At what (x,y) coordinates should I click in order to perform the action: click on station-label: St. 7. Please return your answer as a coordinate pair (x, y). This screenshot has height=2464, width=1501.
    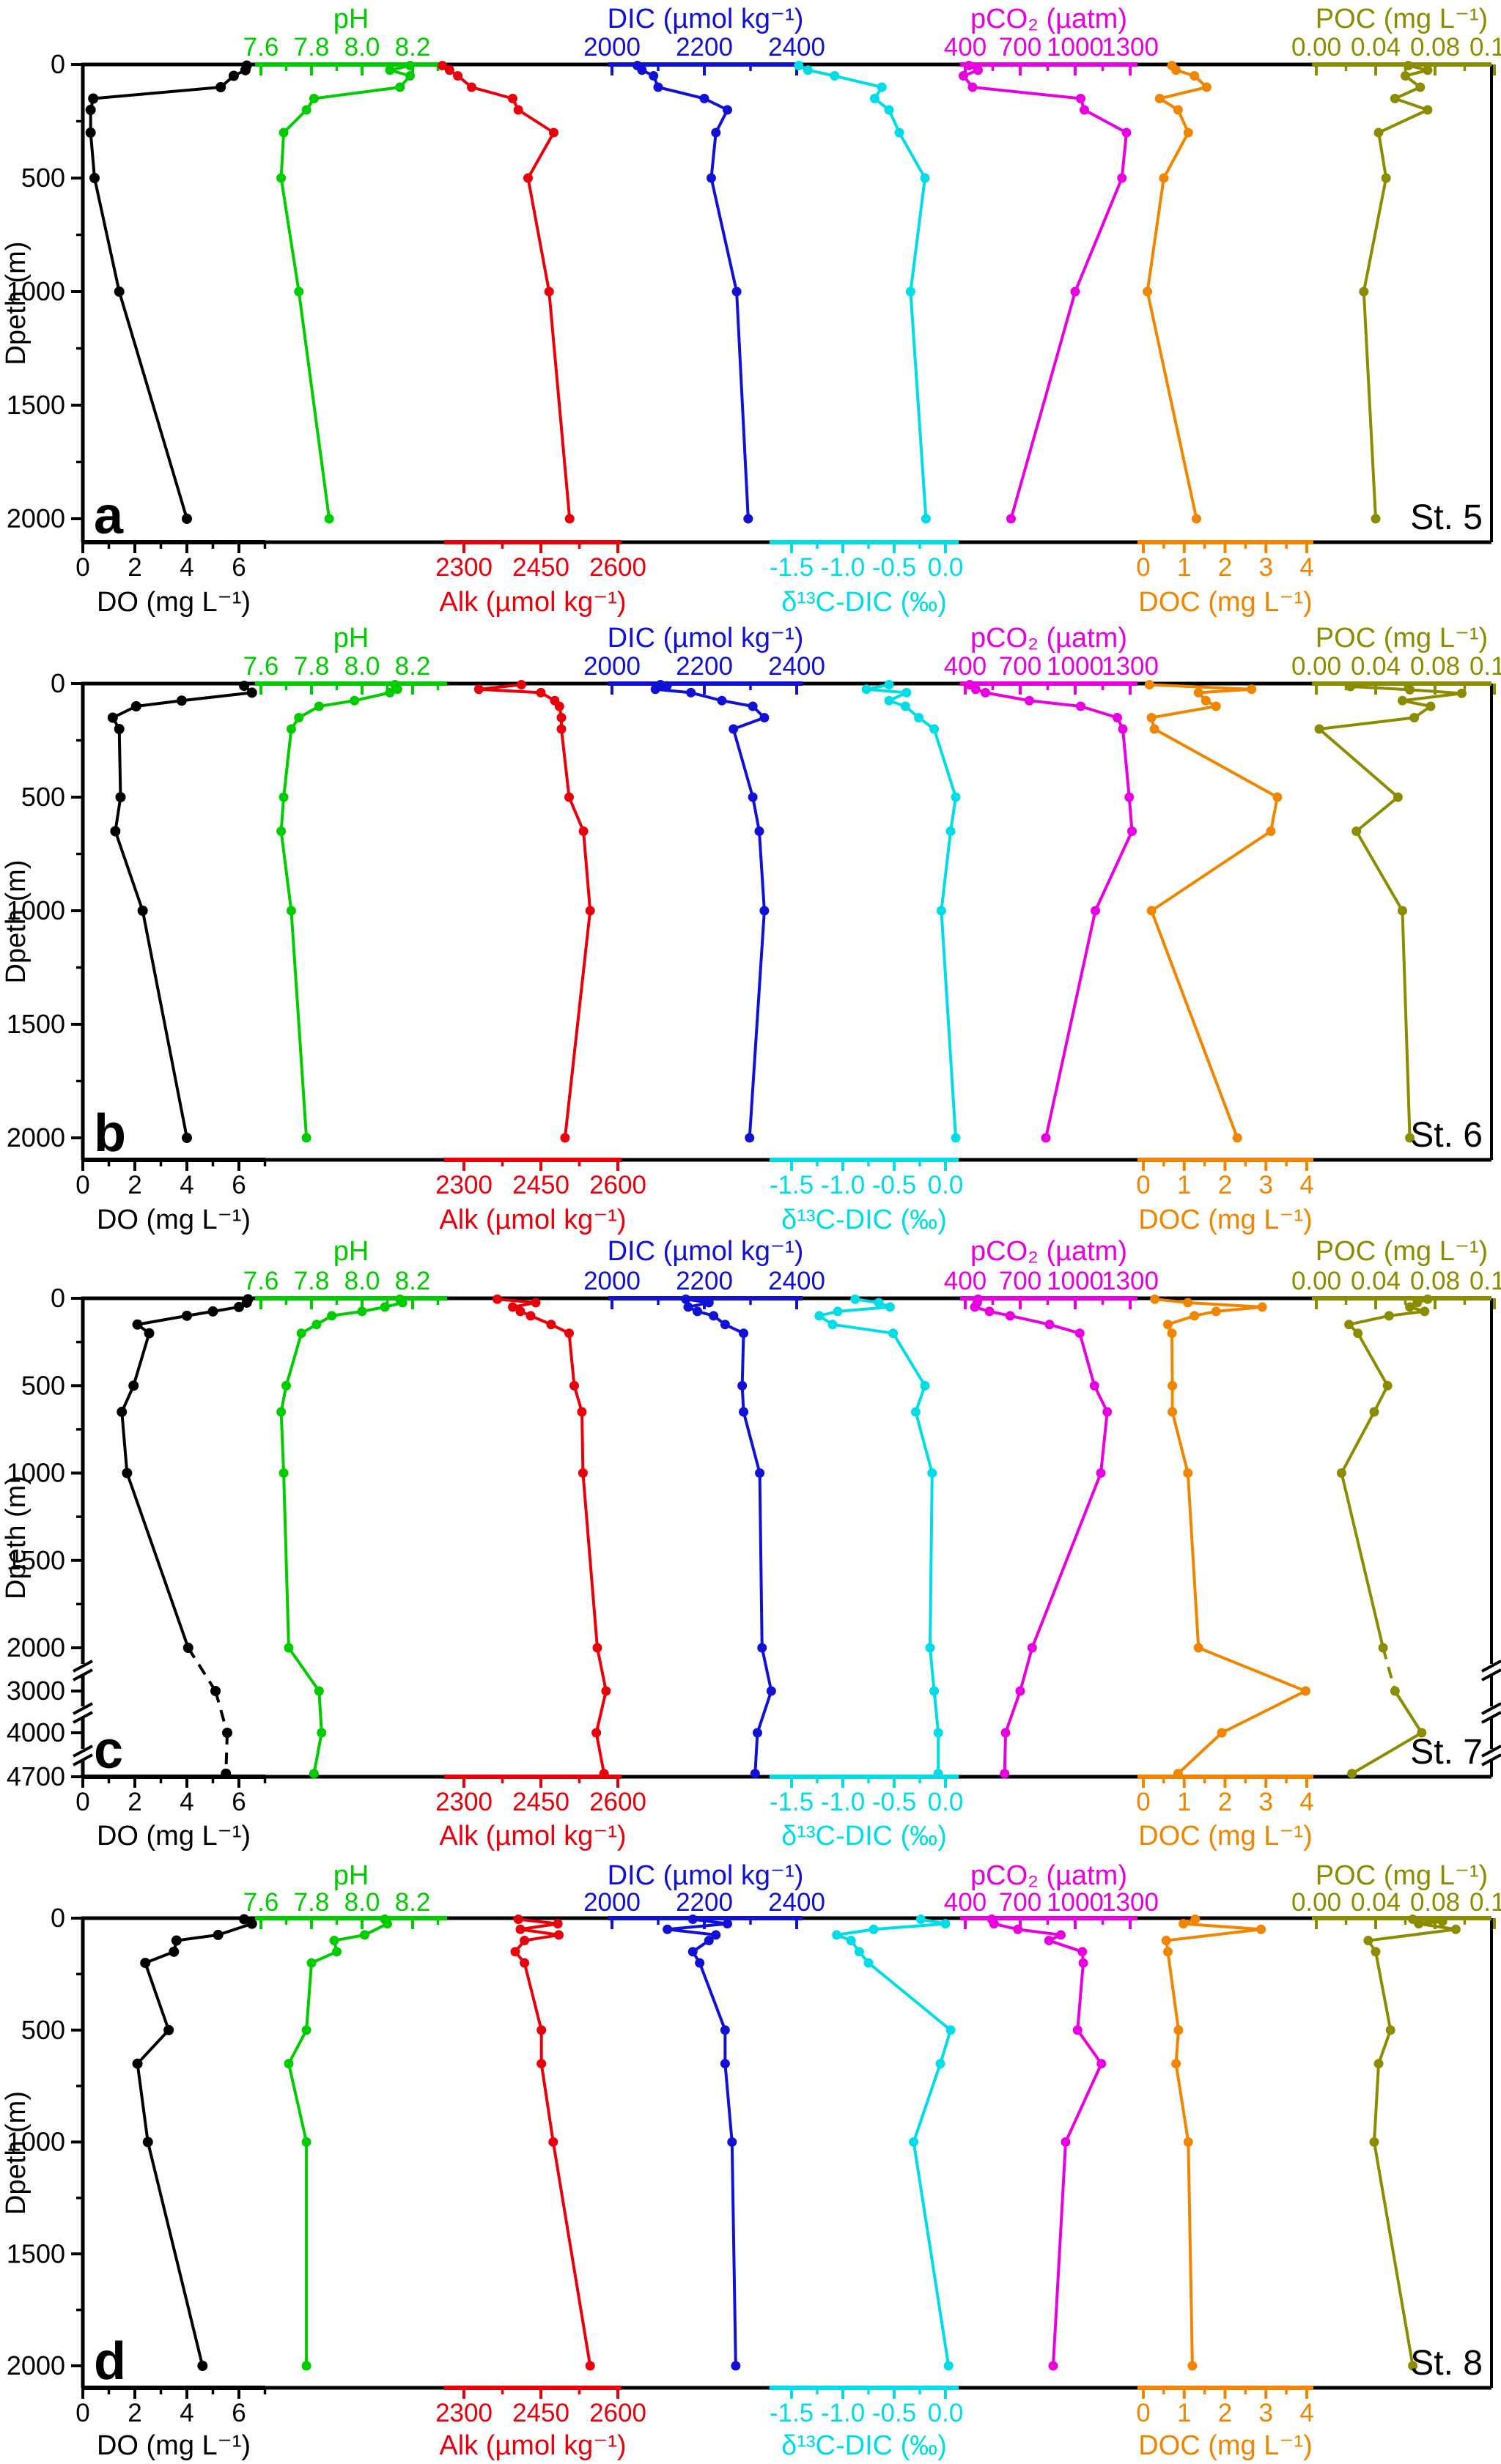
    Looking at the image, I should click on (1446, 1752).